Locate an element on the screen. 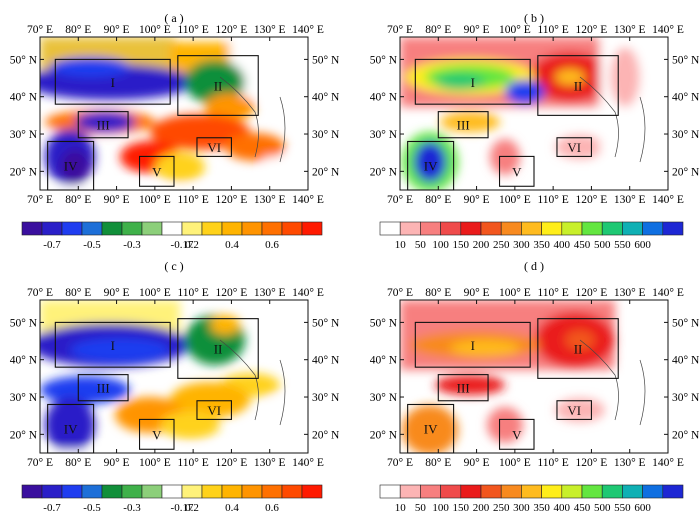 The image size is (700, 516). colorbar-label: 100 is located at coordinates (440, 508).